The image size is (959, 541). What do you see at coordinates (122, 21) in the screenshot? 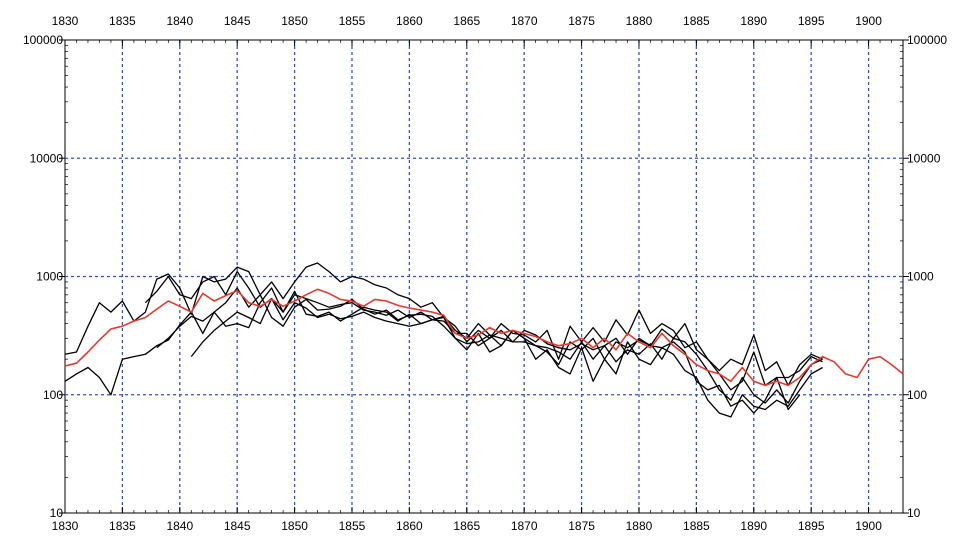
I see `x-tick-label-top: 1835` at bounding box center [122, 21].